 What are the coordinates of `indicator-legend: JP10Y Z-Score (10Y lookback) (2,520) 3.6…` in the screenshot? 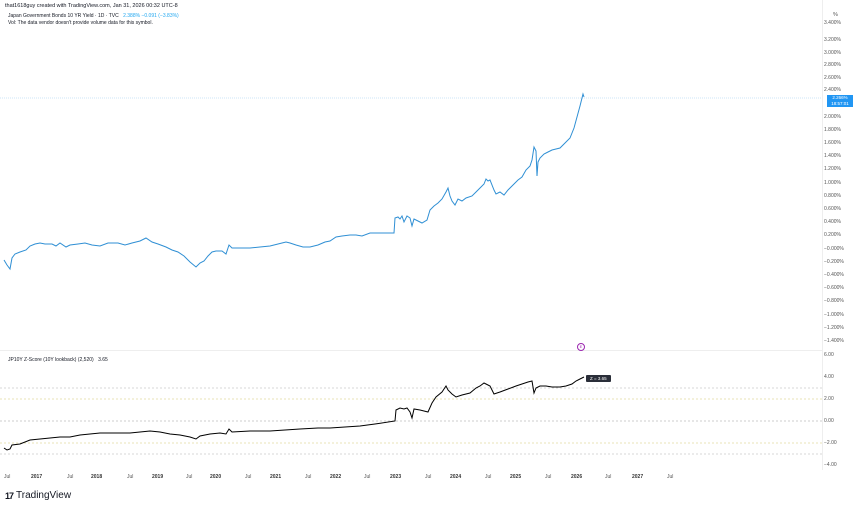 It's located at (58, 360).